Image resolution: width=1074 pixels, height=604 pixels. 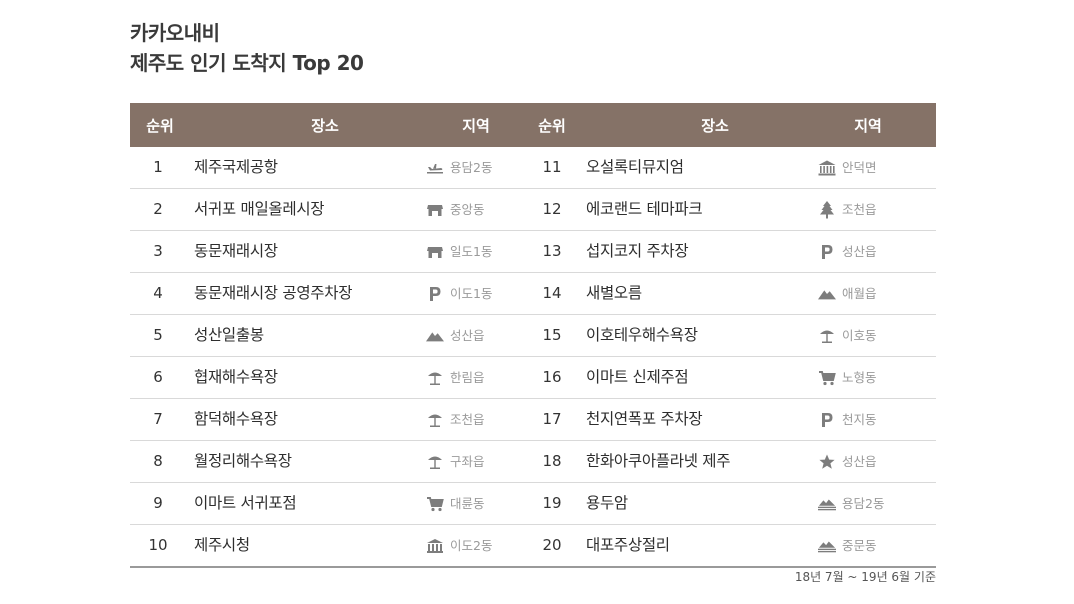 I want to click on region-label: 중앙동, so click(x=467, y=209).